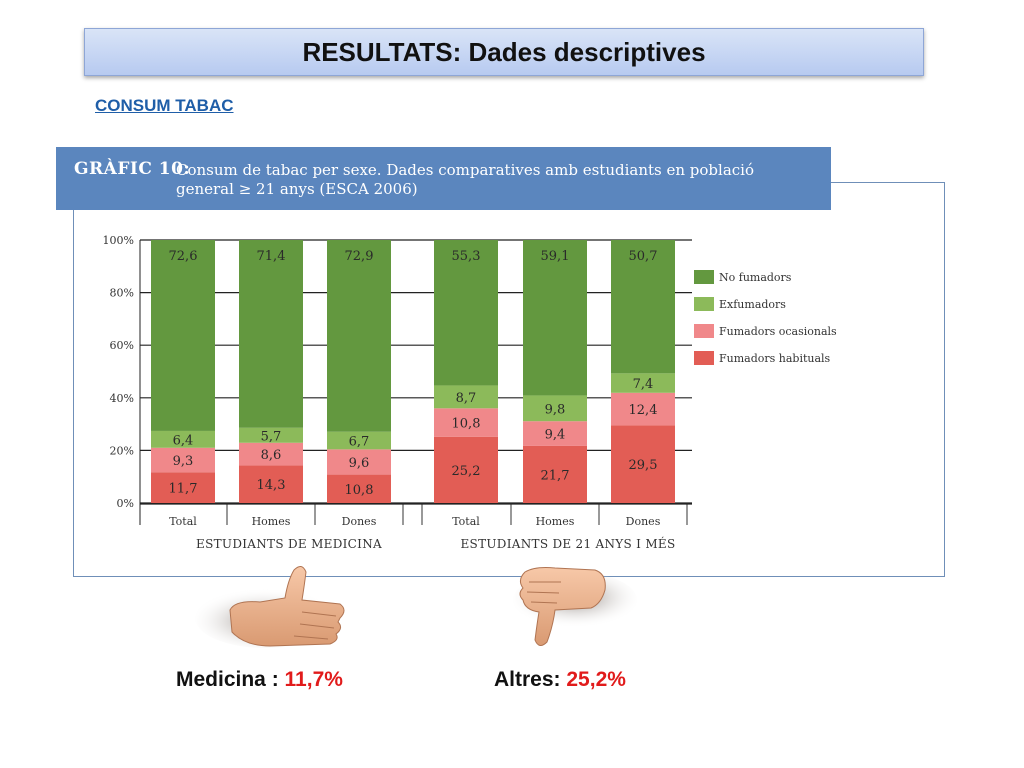  I want to click on data-label: 14,3, so click(271, 485).